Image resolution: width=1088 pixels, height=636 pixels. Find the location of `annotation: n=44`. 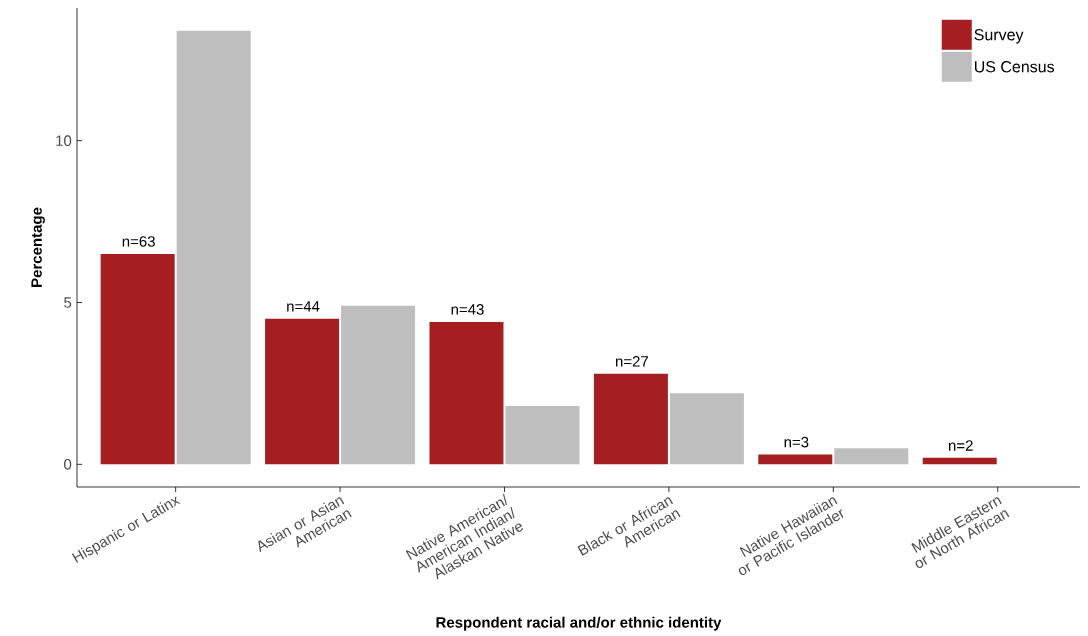

annotation: n=44 is located at coordinates (303, 306).